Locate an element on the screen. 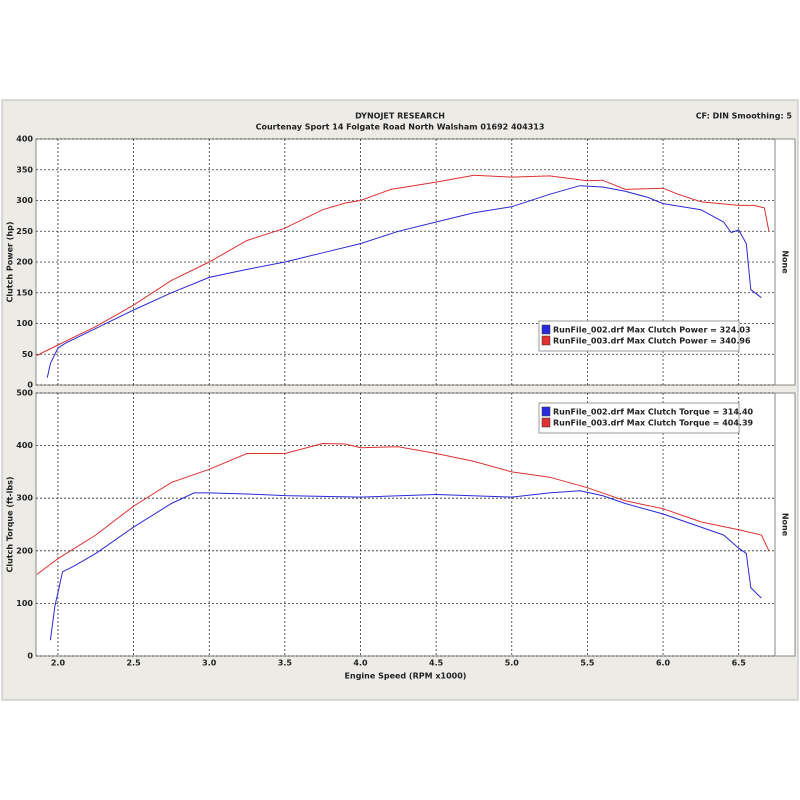 The width and height of the screenshot is (800, 800). y-tick-label: 150 is located at coordinates (24, 292).